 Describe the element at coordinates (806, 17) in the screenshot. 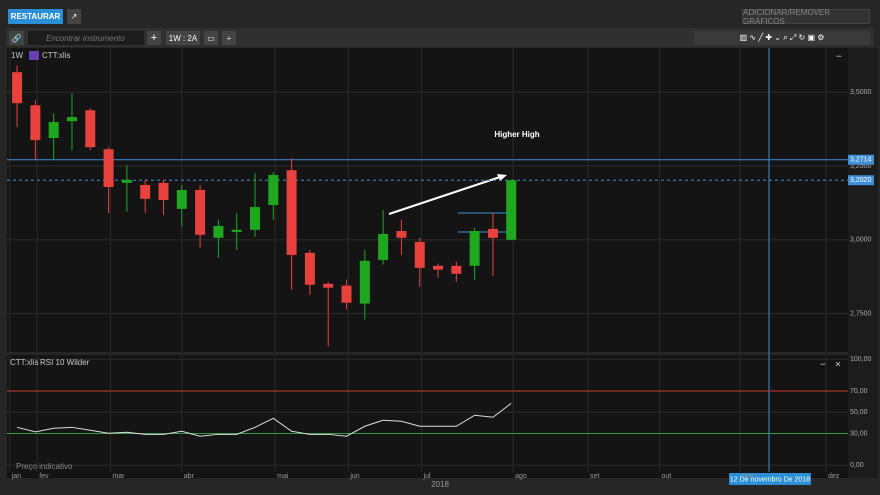

I see `add-remove-button: ADICIONAR/REMOVER GRÁFICOS` at that location.